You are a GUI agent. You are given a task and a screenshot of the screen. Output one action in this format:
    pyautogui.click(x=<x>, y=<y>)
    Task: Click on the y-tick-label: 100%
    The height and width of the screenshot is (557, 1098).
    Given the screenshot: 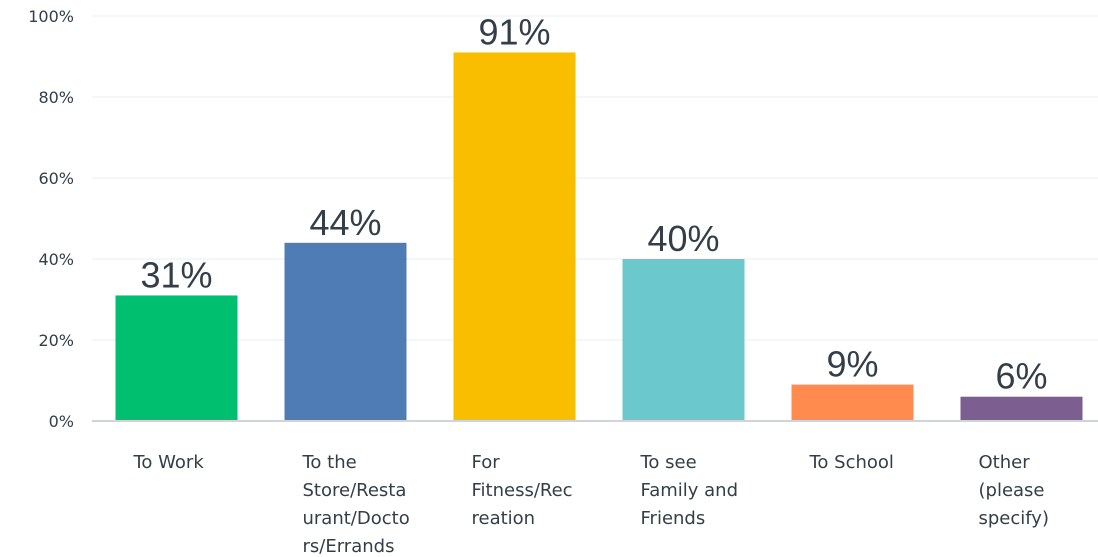 What is the action you would take?
    pyautogui.click(x=51, y=16)
    